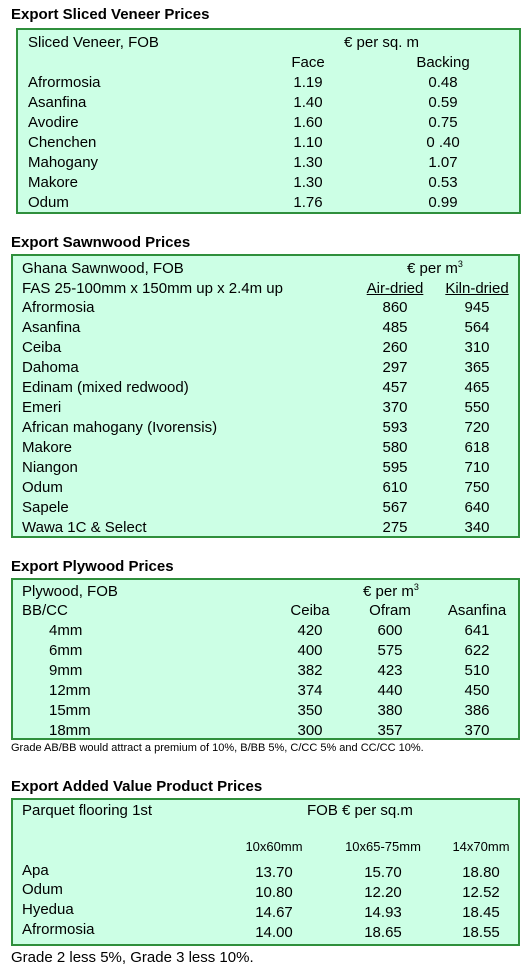  What do you see at coordinates (395, 427) in the screenshot?
I see `sawn-row-air: 593` at bounding box center [395, 427].